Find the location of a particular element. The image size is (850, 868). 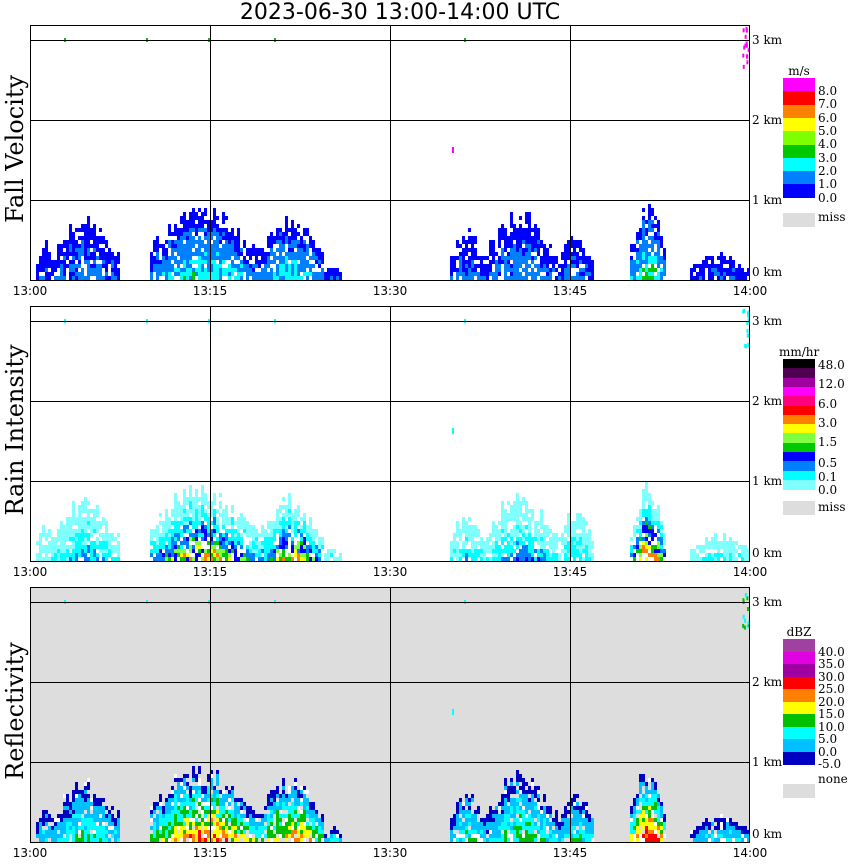

legend-value-label: 1.0 is located at coordinates (828, 184).